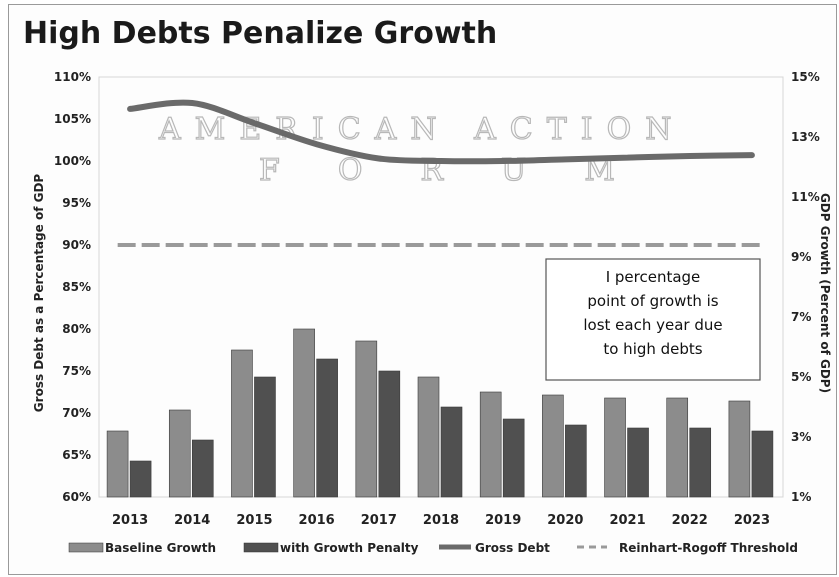  I want to click on bar-penalty-2021, so click(638, 462).